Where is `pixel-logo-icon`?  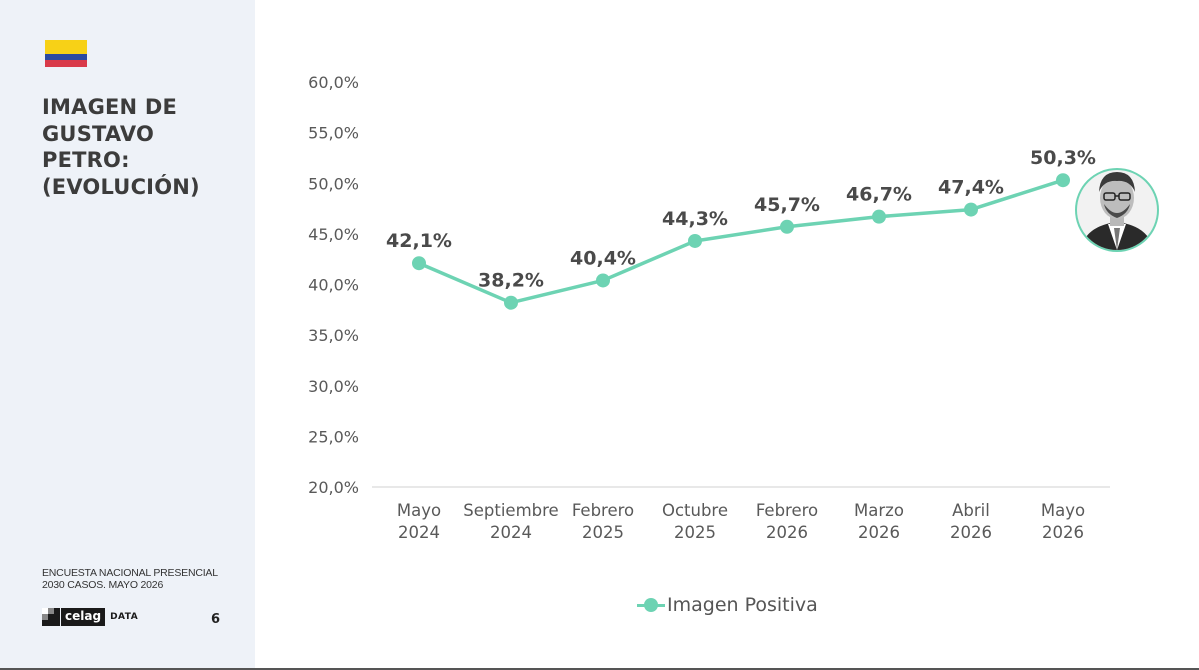 pixel-logo-icon is located at coordinates (51, 617).